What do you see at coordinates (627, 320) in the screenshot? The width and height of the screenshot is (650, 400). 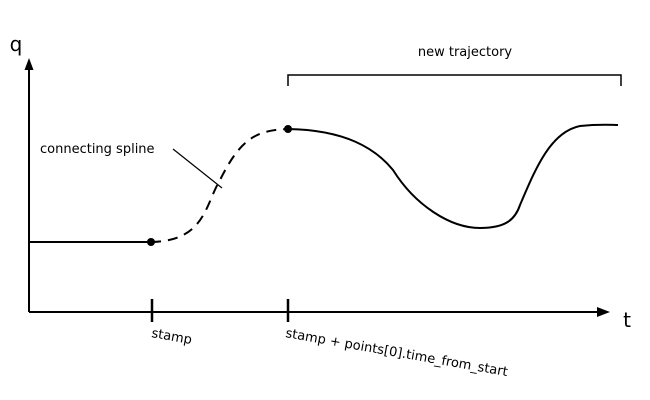 I see `x-axis-label: t` at bounding box center [627, 320].